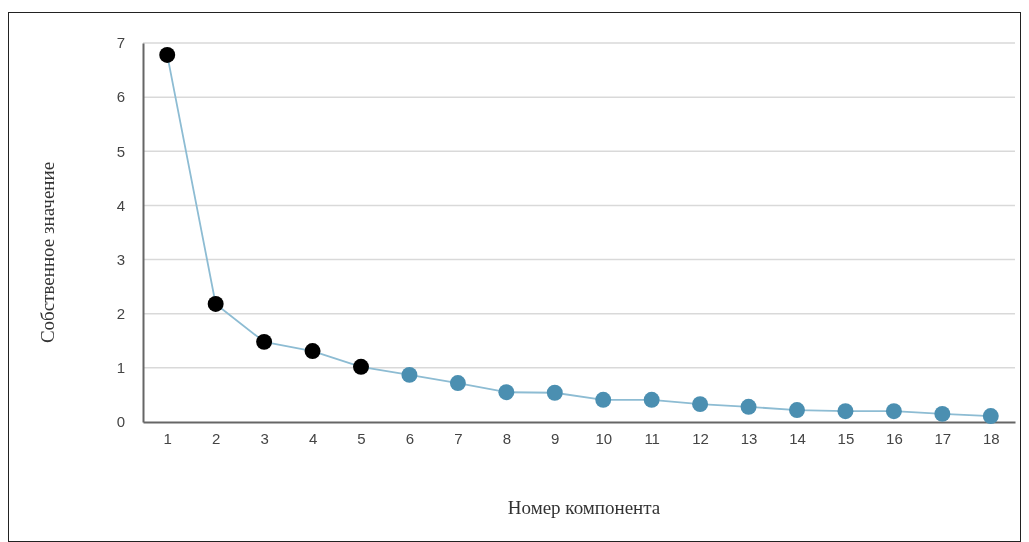 This screenshot has height=542, width=1029. What do you see at coordinates (584, 507) in the screenshot?
I see `x-axis-title: Номер компонента` at bounding box center [584, 507].